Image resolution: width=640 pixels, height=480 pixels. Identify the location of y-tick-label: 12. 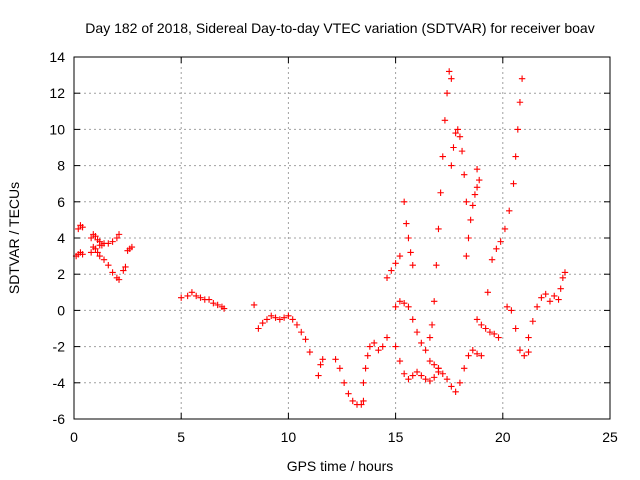
(57, 93).